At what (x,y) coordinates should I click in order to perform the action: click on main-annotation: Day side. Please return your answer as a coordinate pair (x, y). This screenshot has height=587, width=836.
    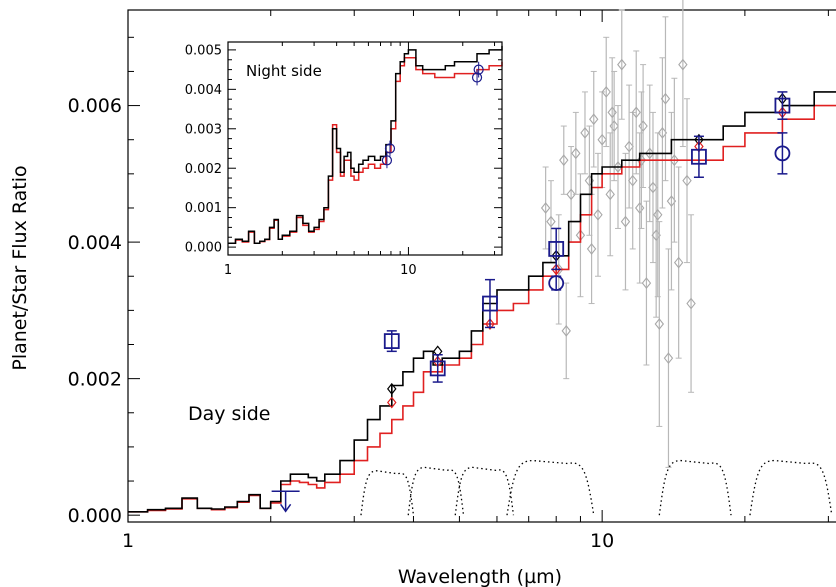
    Looking at the image, I should click on (229, 414).